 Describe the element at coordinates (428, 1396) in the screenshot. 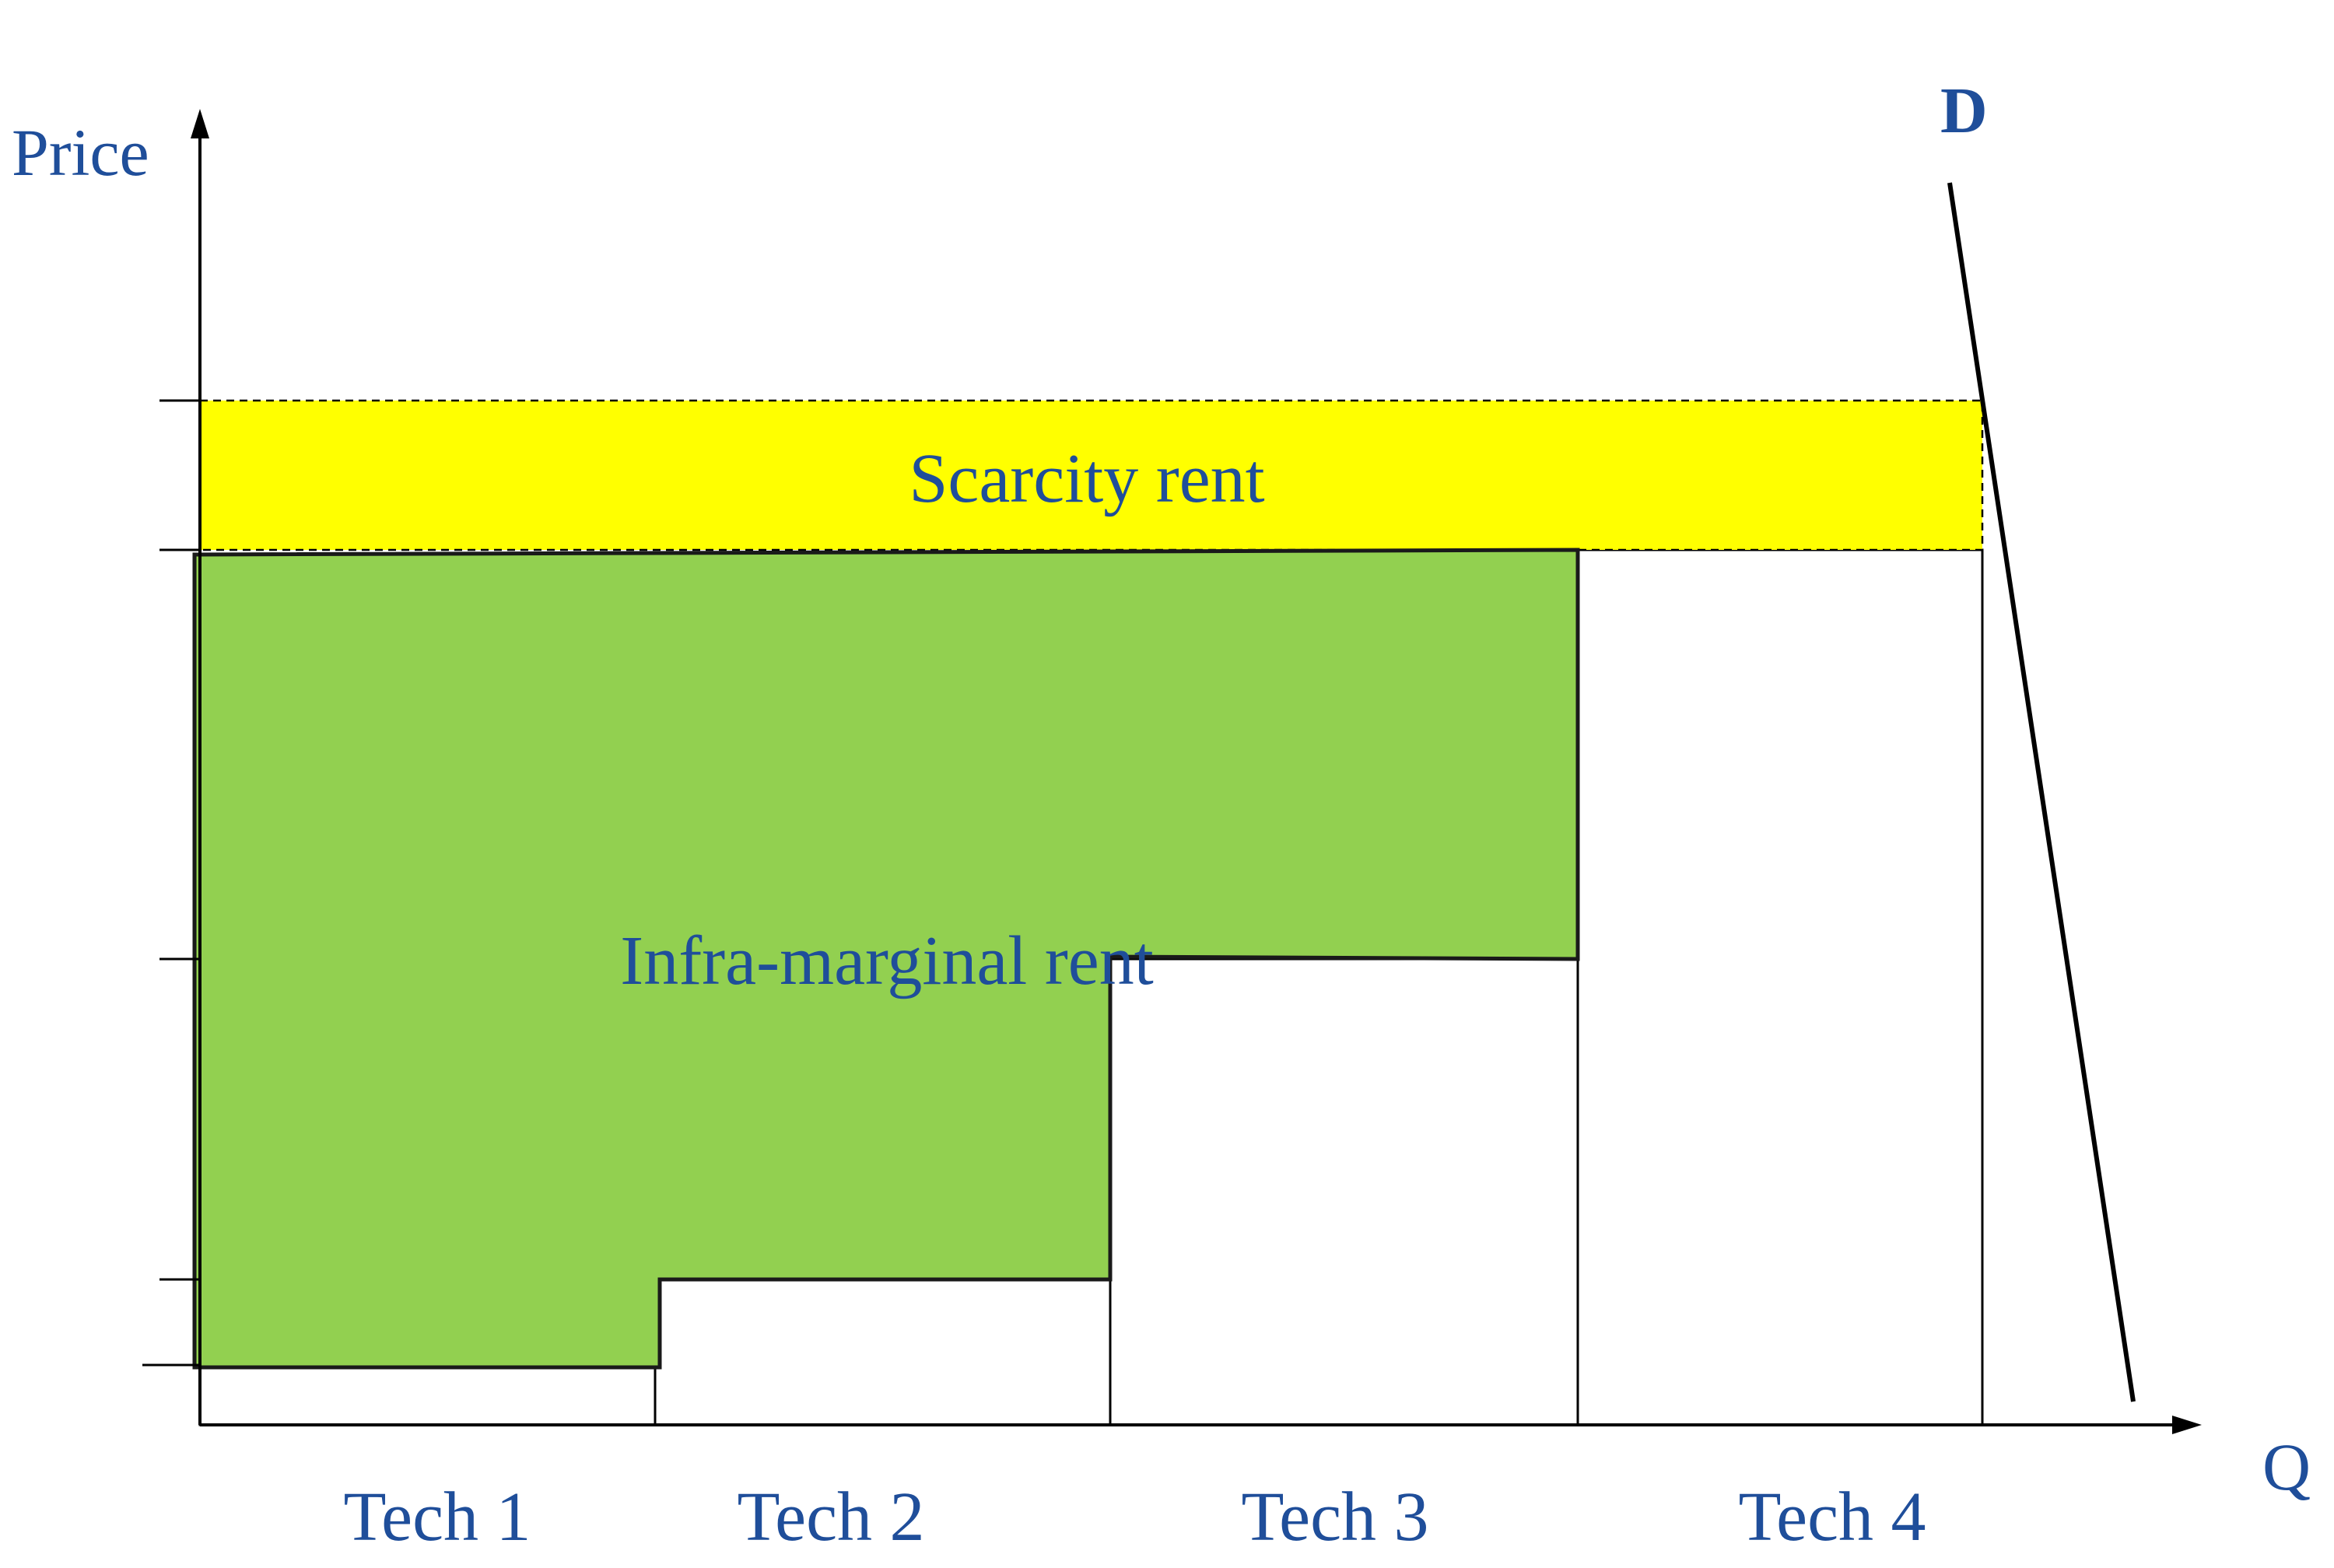

I see `tech-1-block` at that location.